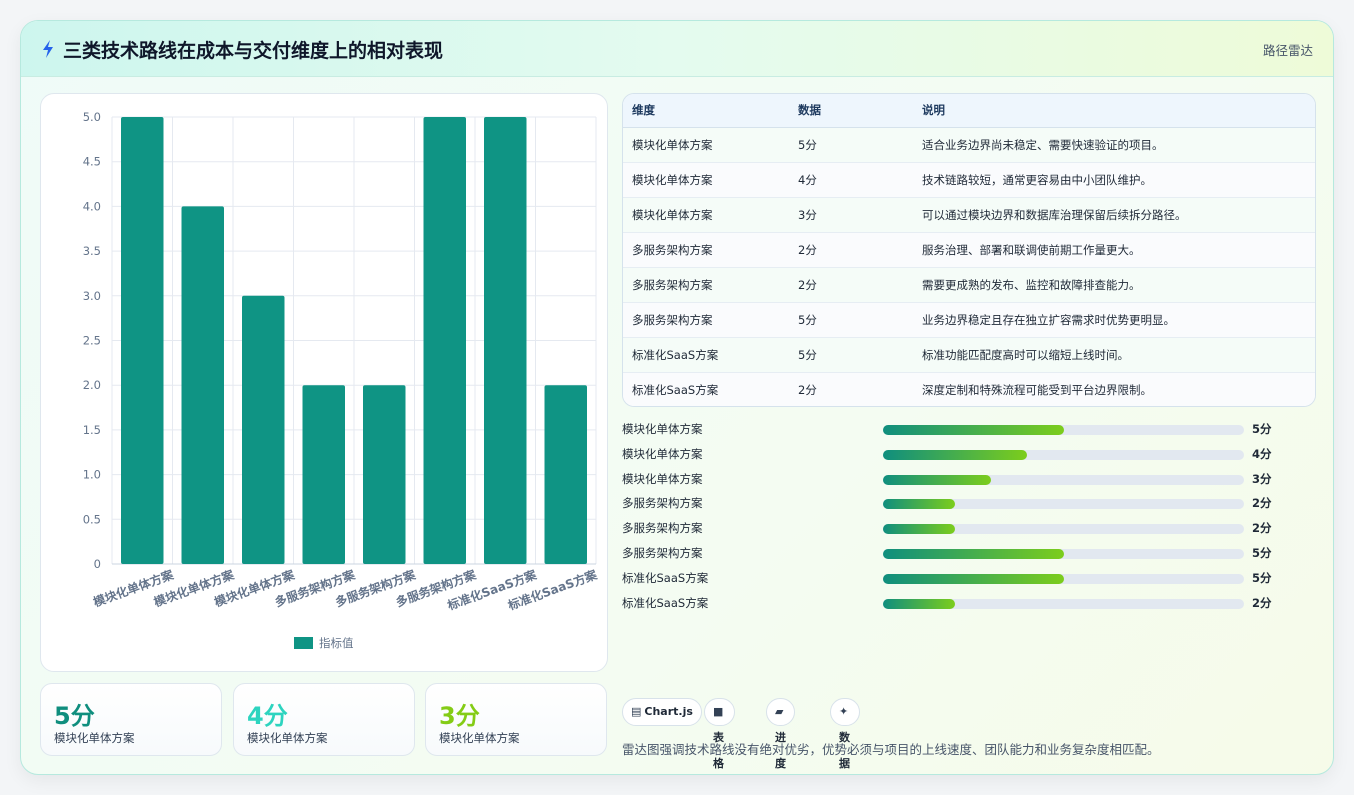  What do you see at coordinates (851, 179) in the screenshot?
I see `table-cell: 4分` at bounding box center [851, 179].